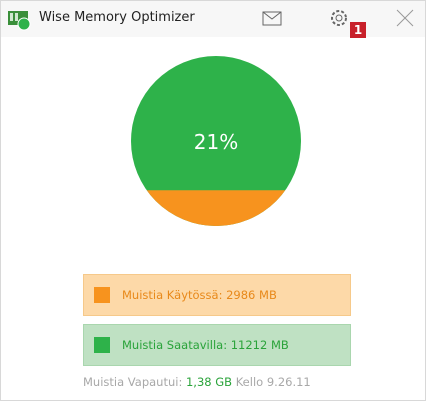 Image resolution: width=426 pixels, height=401 pixels. I want to click on clock-label: Kello, so click(249, 382).